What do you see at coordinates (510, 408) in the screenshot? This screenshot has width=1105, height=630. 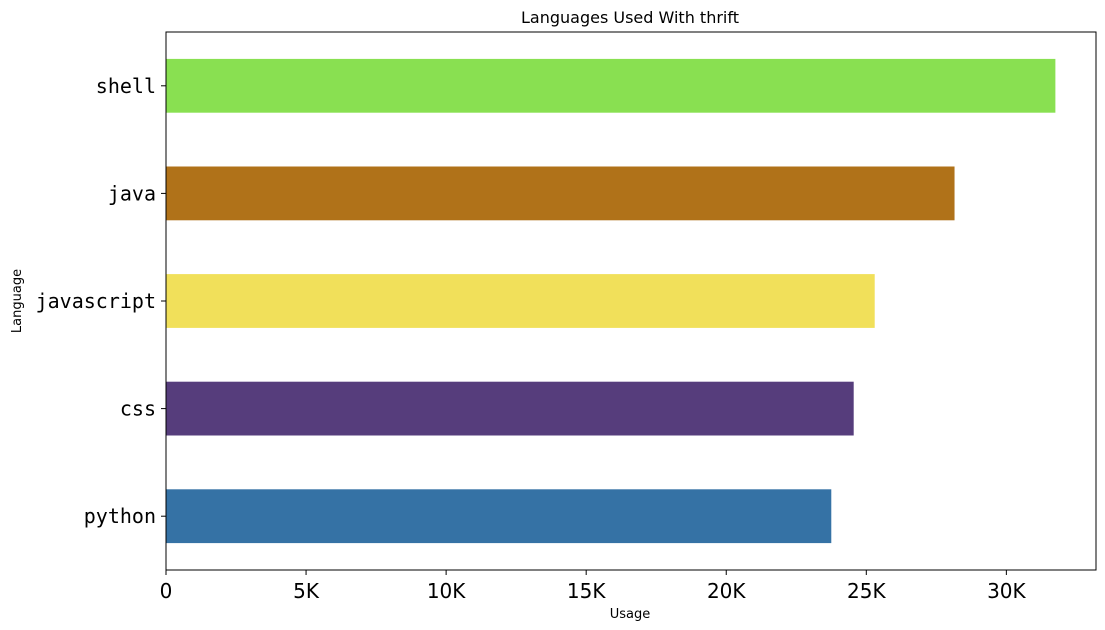 I see `bar-css` at bounding box center [510, 408].